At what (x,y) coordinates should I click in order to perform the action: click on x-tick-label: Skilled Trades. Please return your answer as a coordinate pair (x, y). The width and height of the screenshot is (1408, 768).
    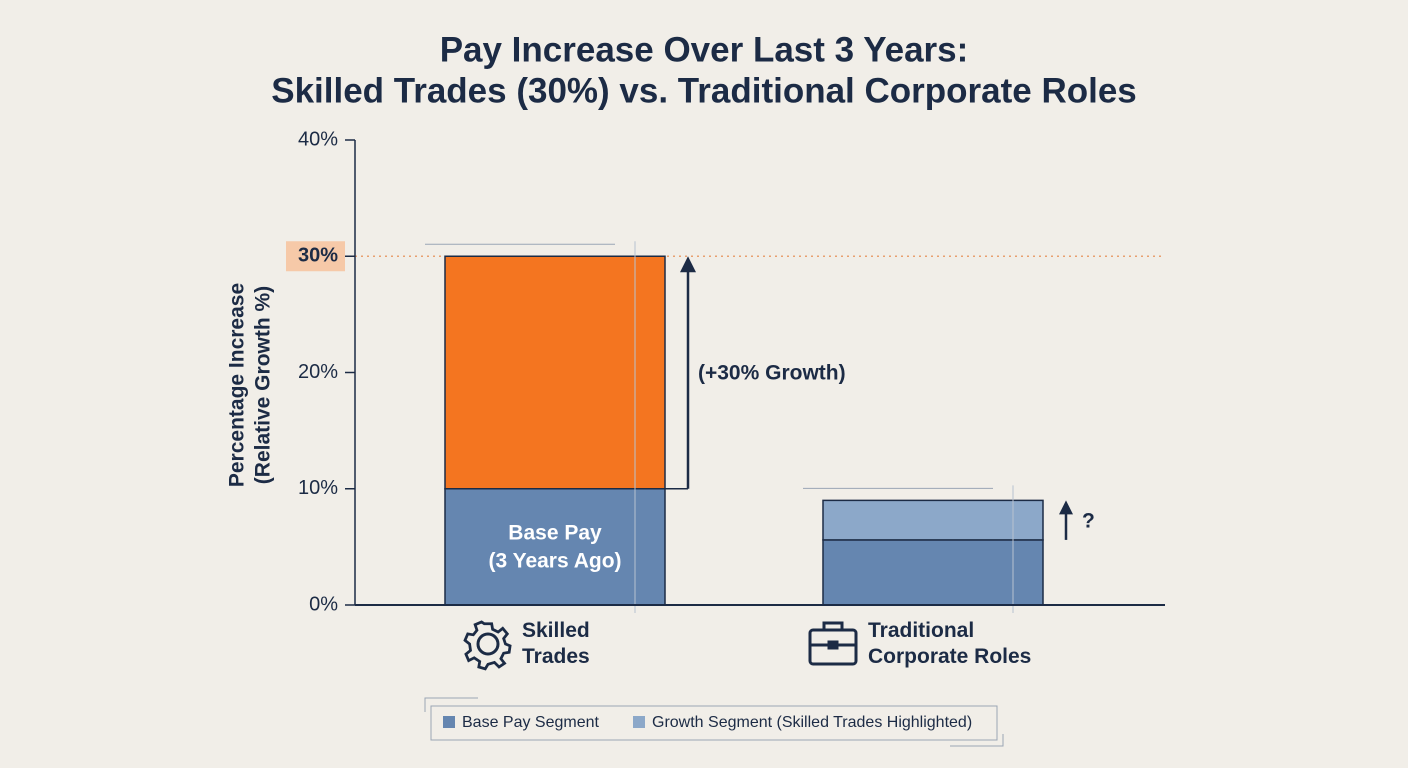
    Looking at the image, I should click on (556, 643).